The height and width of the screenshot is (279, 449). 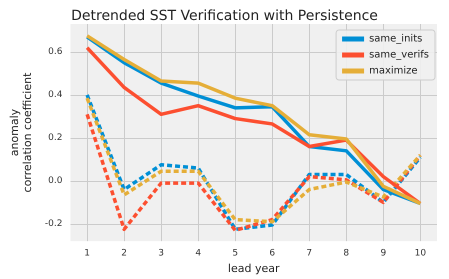 I want to click on y-tick-label: 0.6, so click(x=55, y=51).